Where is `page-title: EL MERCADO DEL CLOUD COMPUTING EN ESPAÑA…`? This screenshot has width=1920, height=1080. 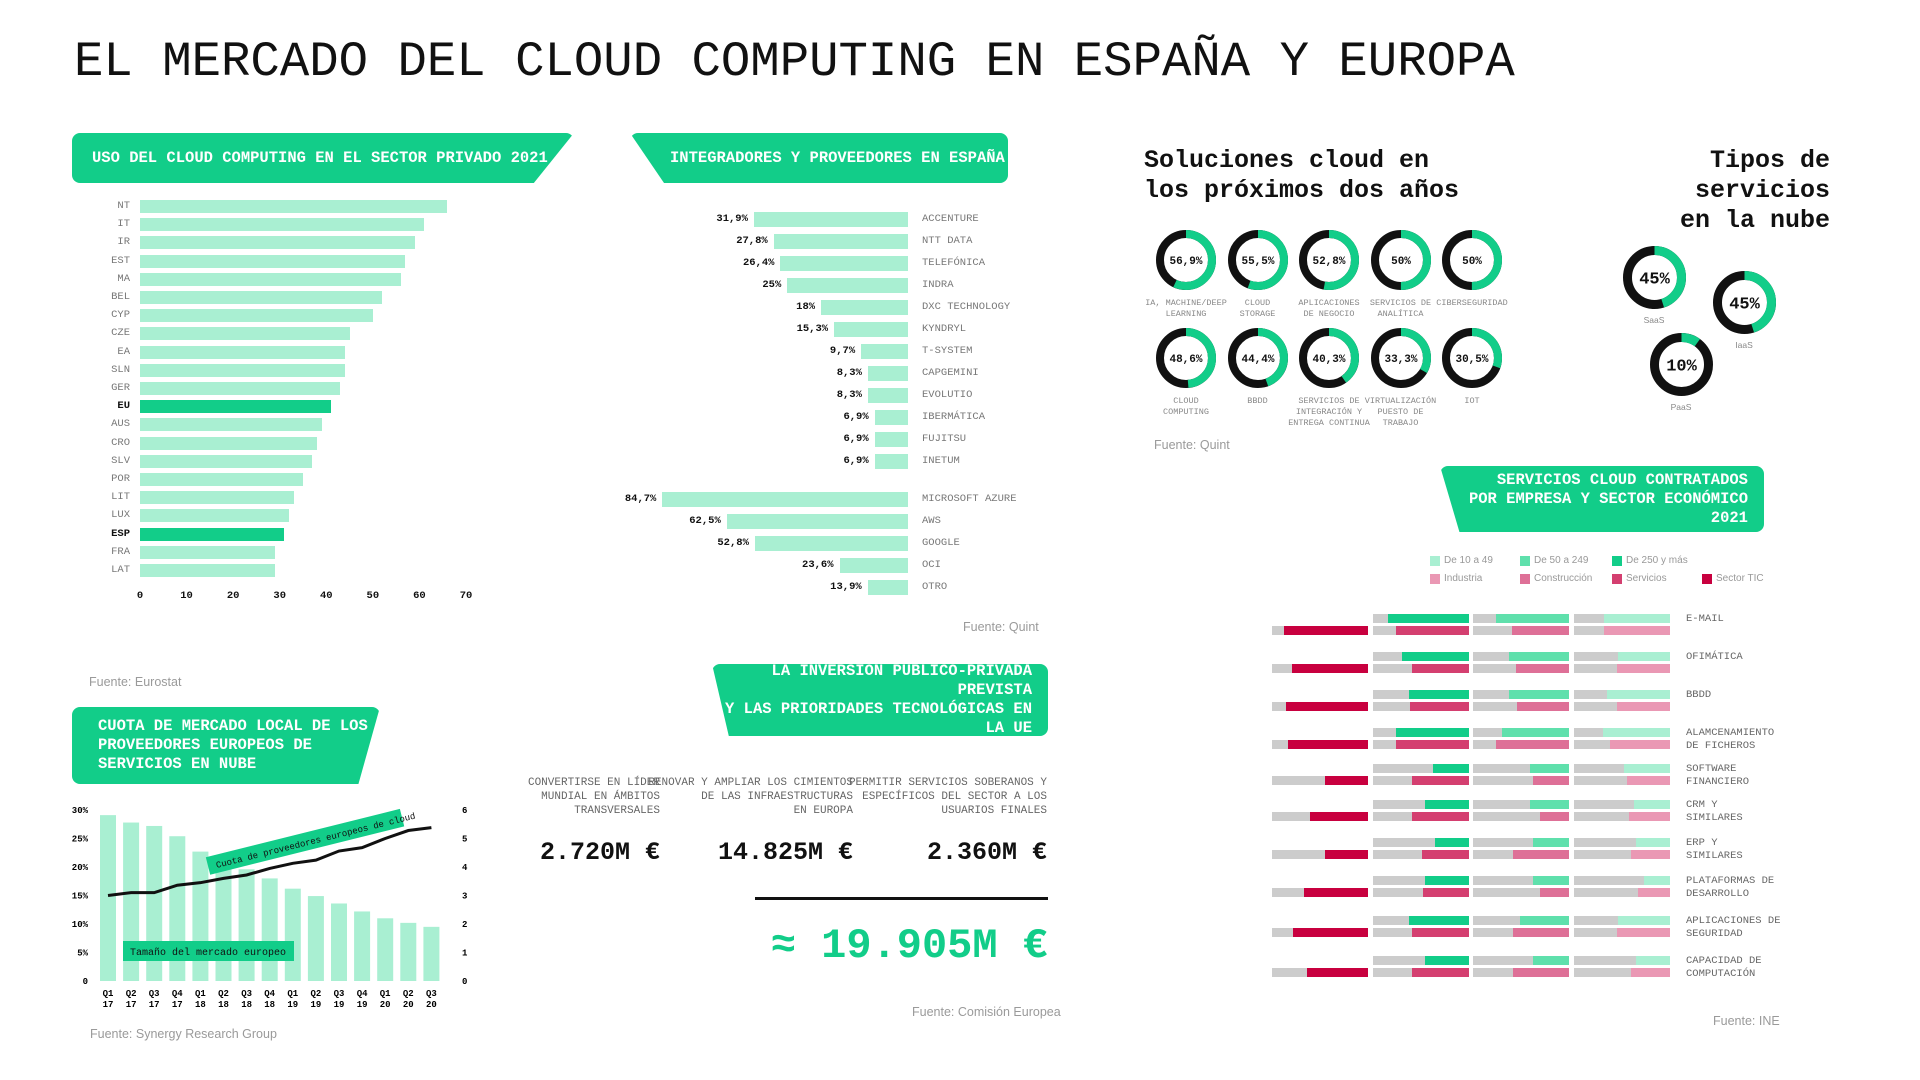 page-title: EL MERCADO DEL CLOUD COMPUTING EN ESPAÑA… is located at coordinates (794, 62).